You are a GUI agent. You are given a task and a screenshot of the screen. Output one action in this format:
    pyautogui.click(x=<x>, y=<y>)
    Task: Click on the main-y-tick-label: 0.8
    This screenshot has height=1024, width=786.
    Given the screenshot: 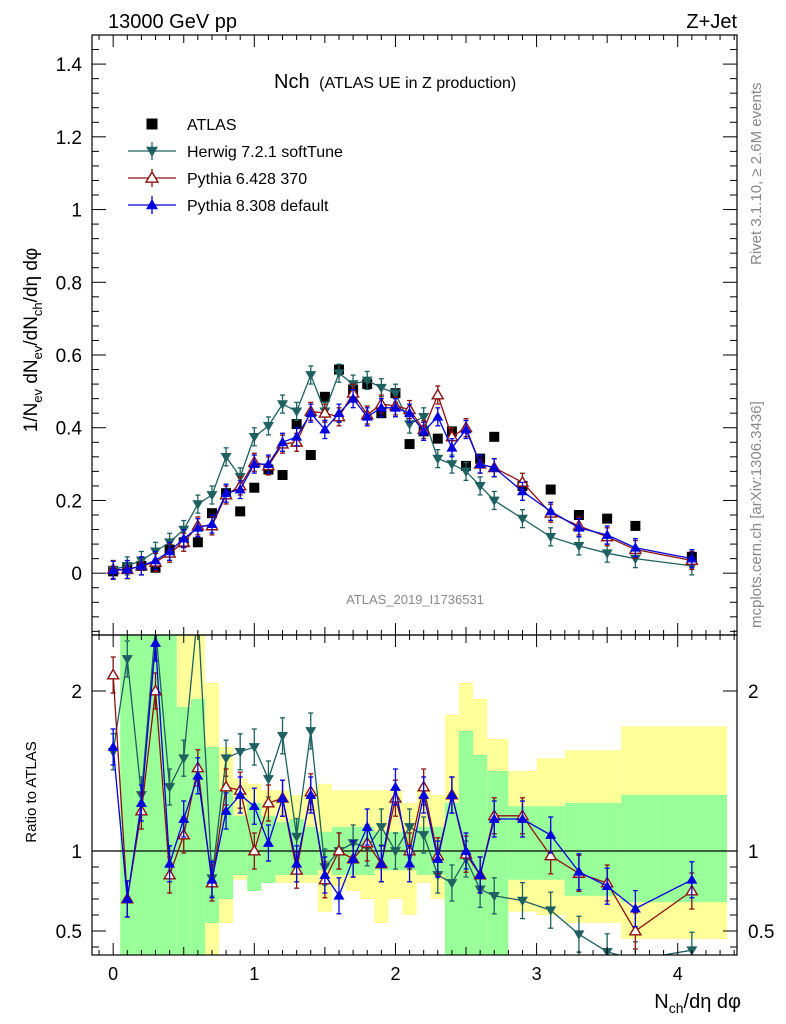 What is the action you would take?
    pyautogui.click(x=69, y=283)
    